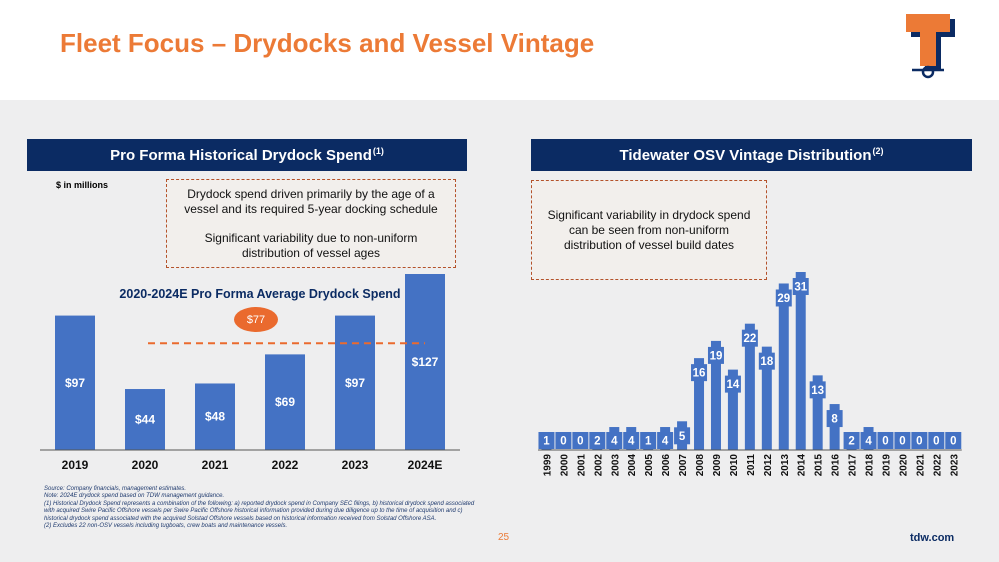  Describe the element at coordinates (751, 465) in the screenshot. I see `x-tick-label: 2011` at that location.